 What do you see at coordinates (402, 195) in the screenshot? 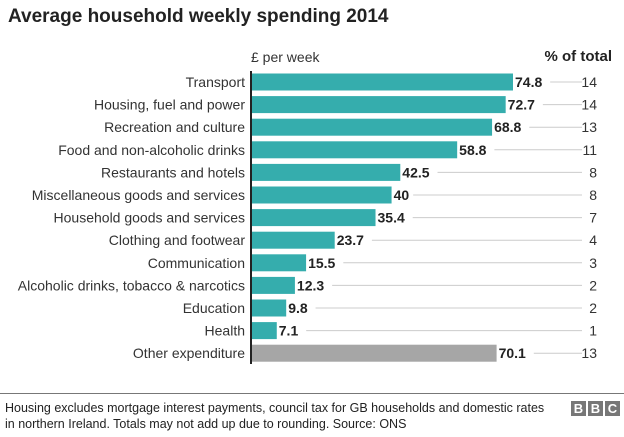
I see `value-label: 40` at bounding box center [402, 195].